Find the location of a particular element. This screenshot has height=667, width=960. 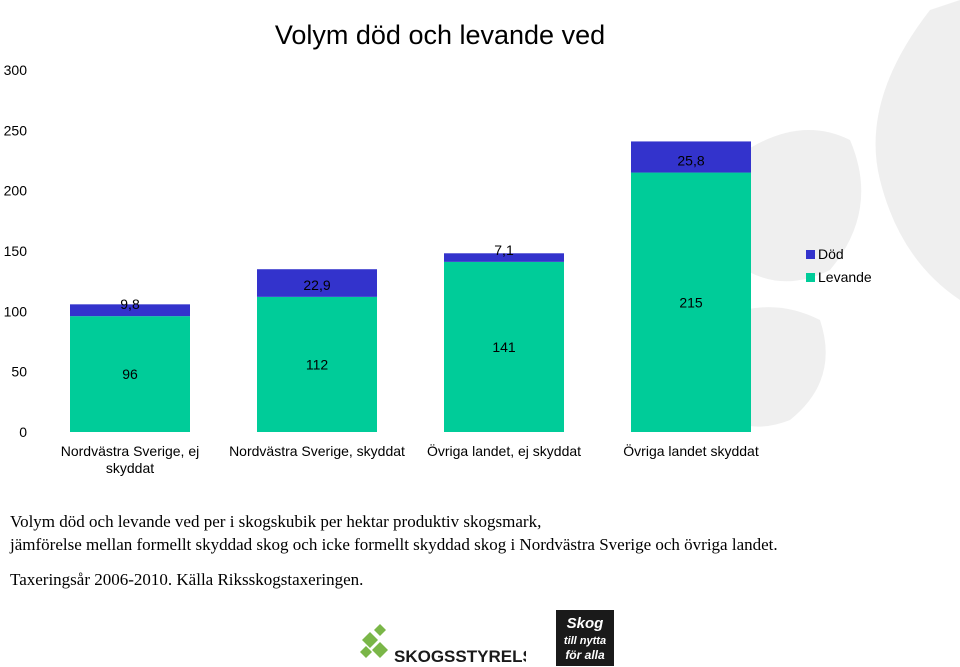

skogsstyrelsen-wordmark: SKOGSSTYRELSEN is located at coordinates (460, 656).